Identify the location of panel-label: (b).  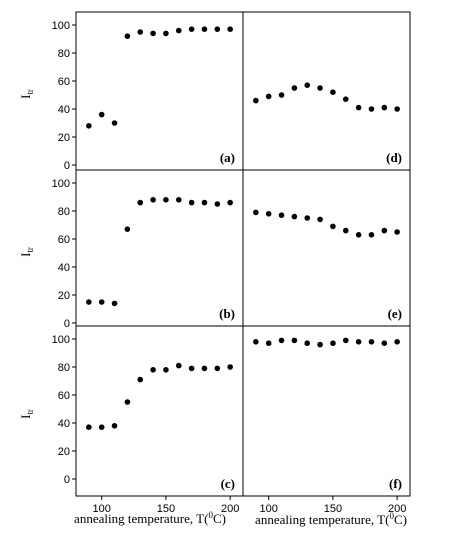
(227, 313).